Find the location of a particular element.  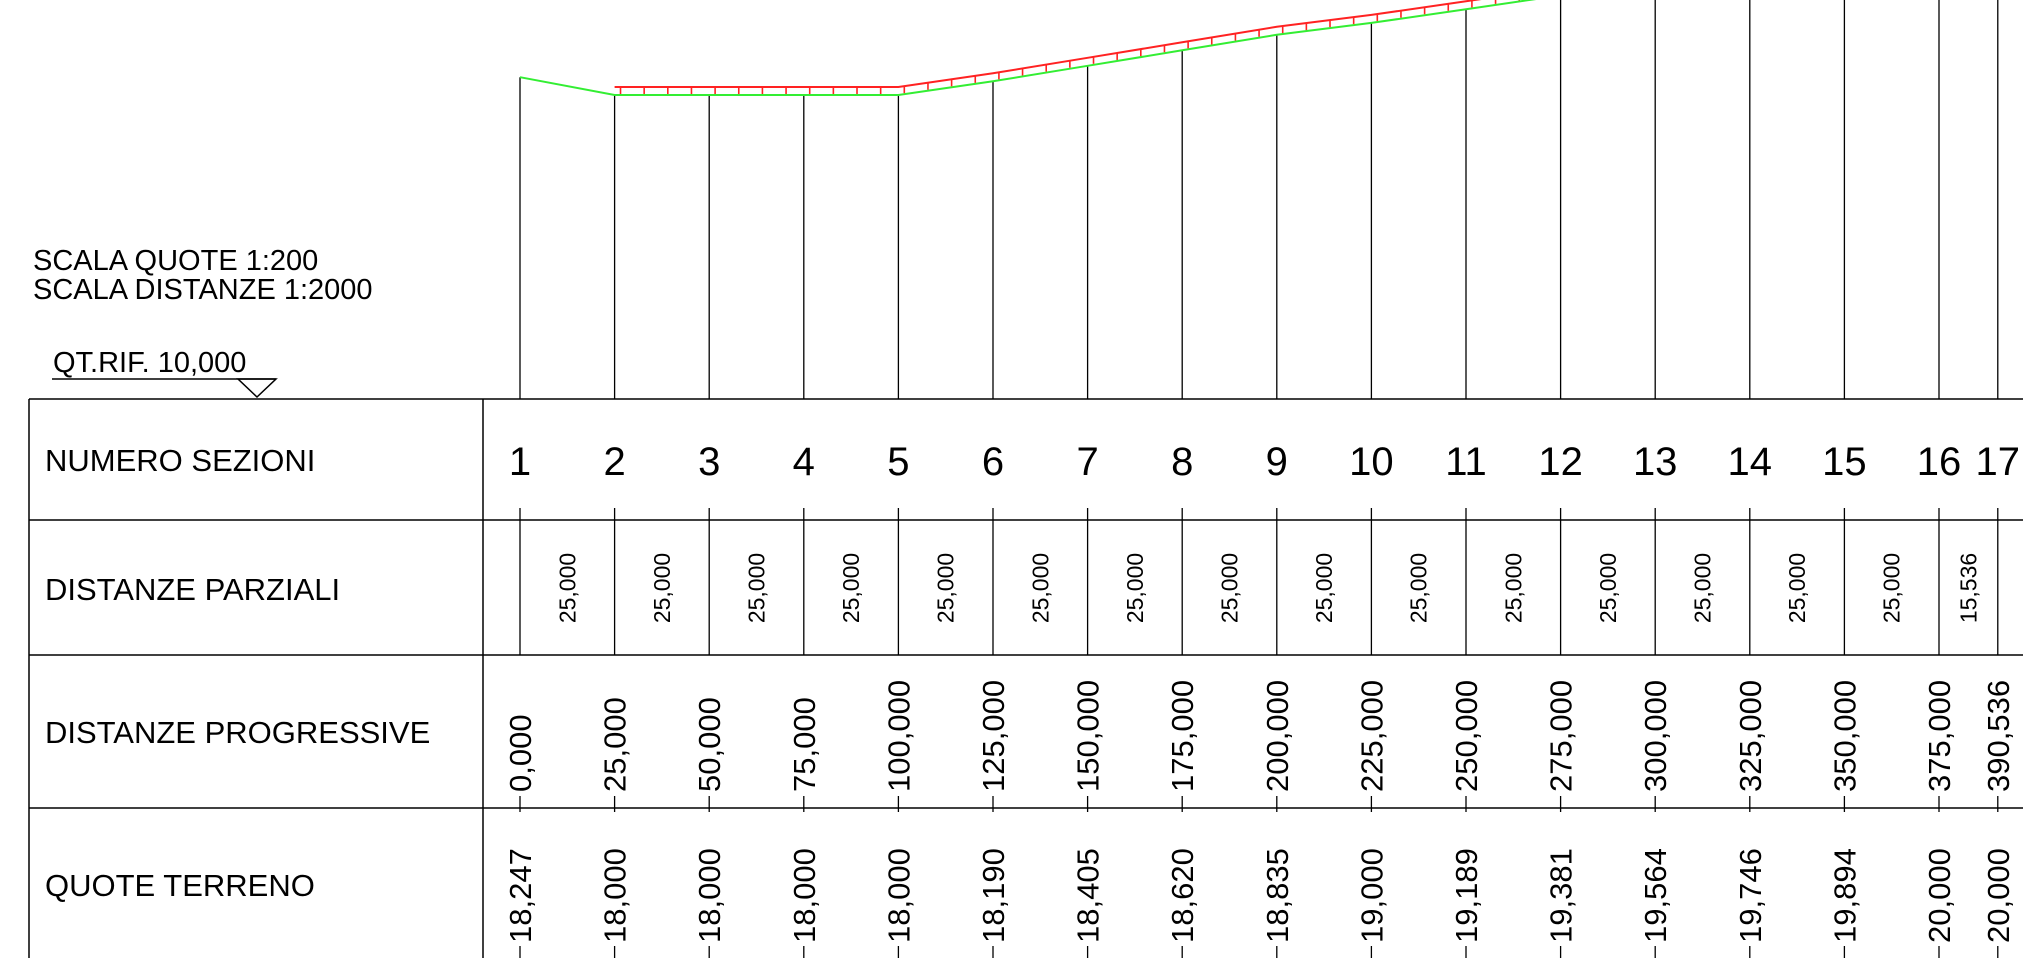

progressive-distance-7: 150,000 is located at coordinates (1088, 736).